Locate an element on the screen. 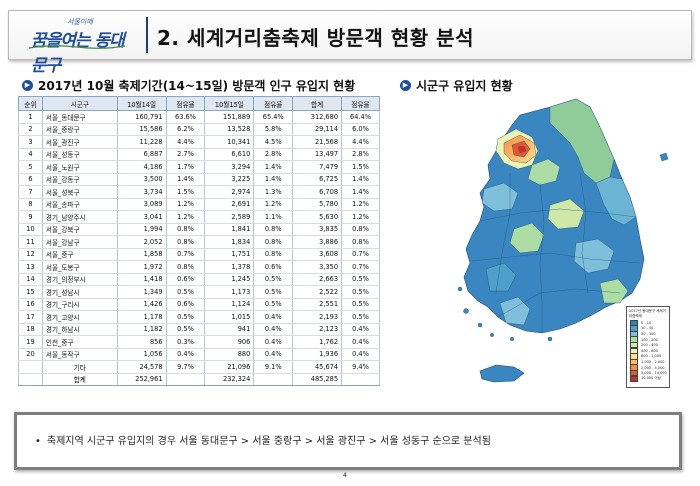 The image size is (700, 486). table-row: 13 서울_도봉구 1,972 0.8% 1,378 0.6% 3,350 0.7% is located at coordinates (199, 267).